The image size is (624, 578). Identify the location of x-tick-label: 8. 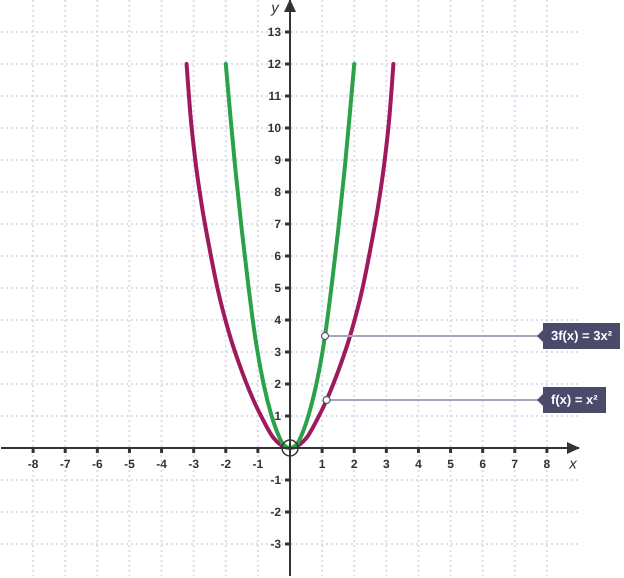
(547, 464).